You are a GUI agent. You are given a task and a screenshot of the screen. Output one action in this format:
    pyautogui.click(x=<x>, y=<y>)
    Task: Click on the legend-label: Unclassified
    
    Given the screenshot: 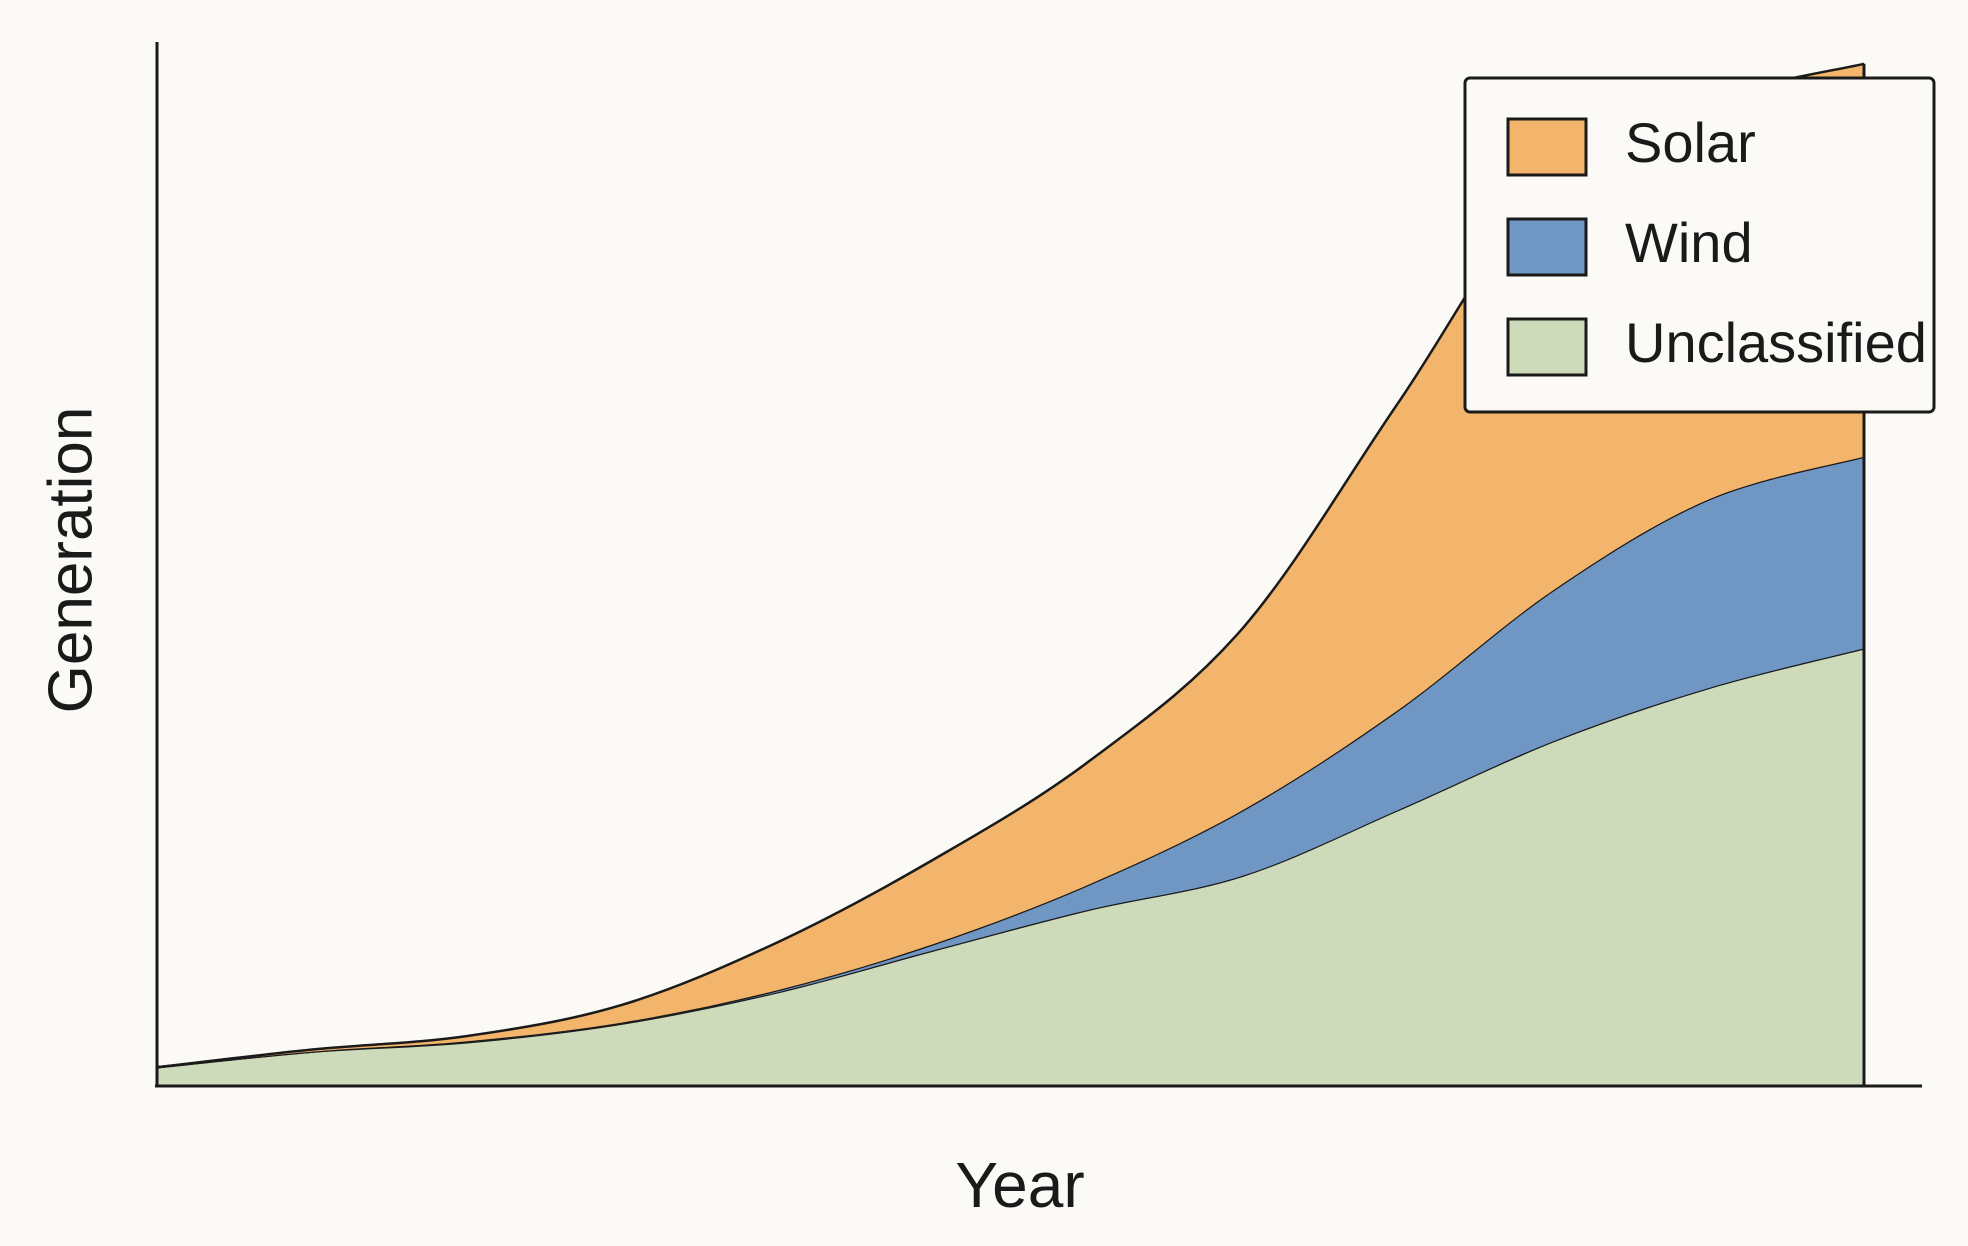 What is the action you would take?
    pyautogui.click(x=1776, y=342)
    